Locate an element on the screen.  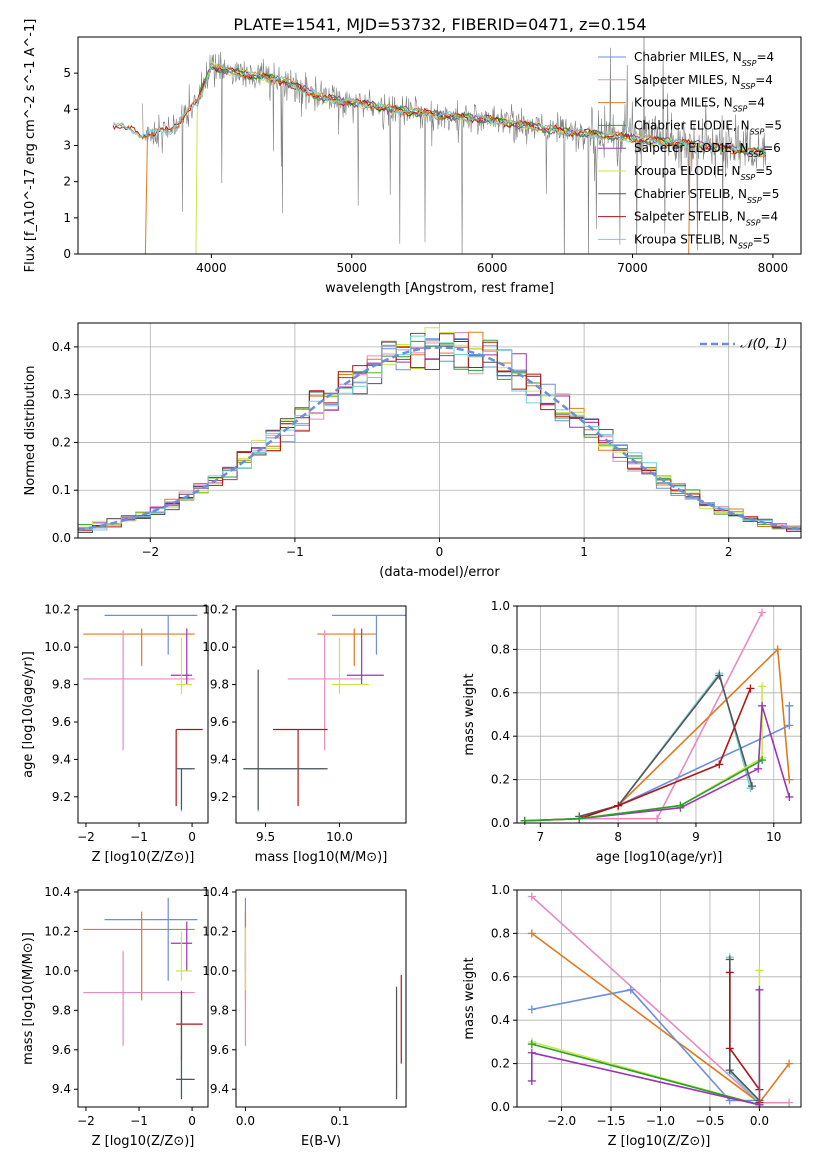
model-edge is located at coordinates (146, 194).